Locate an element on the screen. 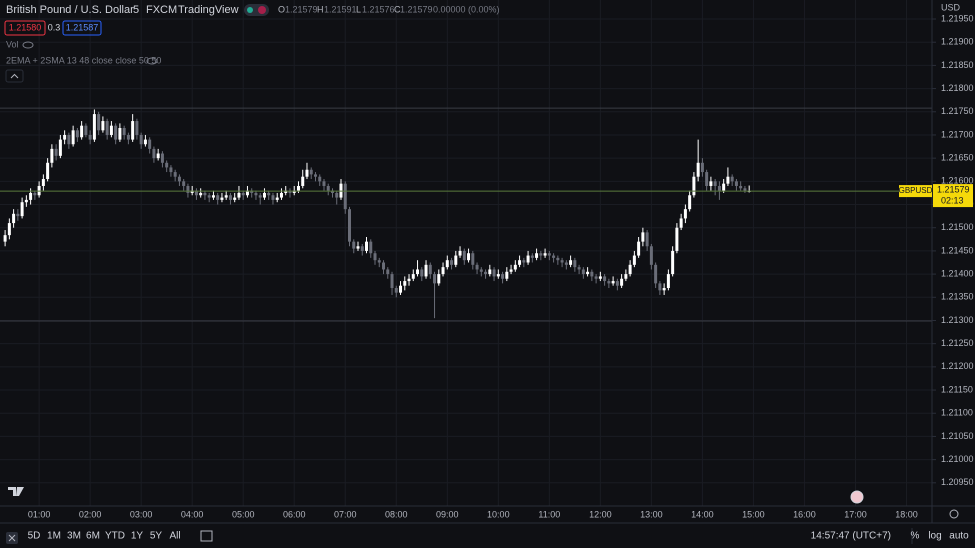  y-tick-label: 1.21900 is located at coordinates (957, 42).